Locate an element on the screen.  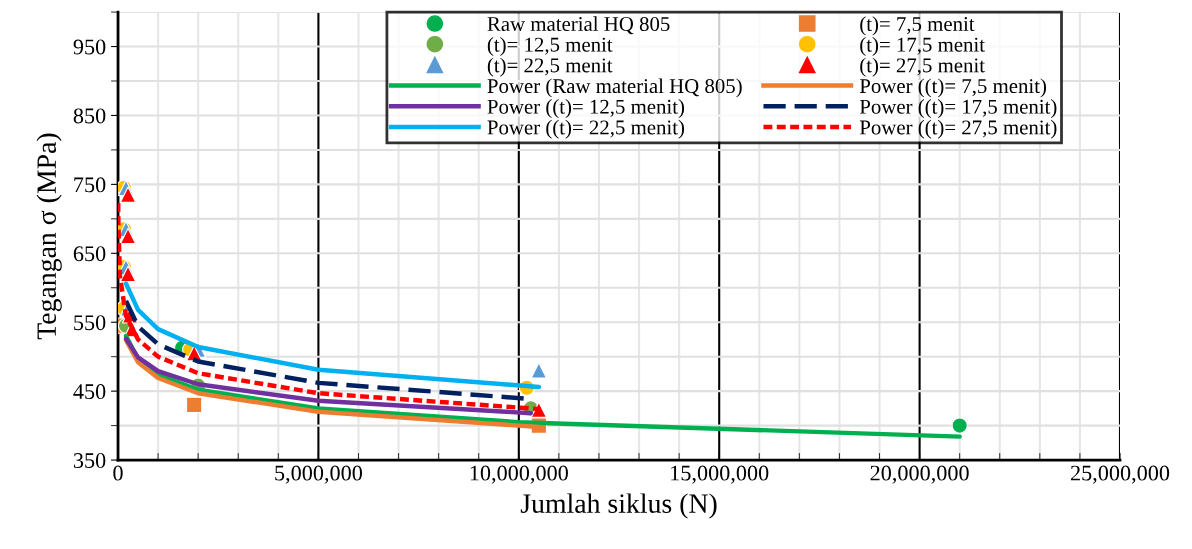
legend-label: (t)= 22,5 menit is located at coordinates (550, 67).